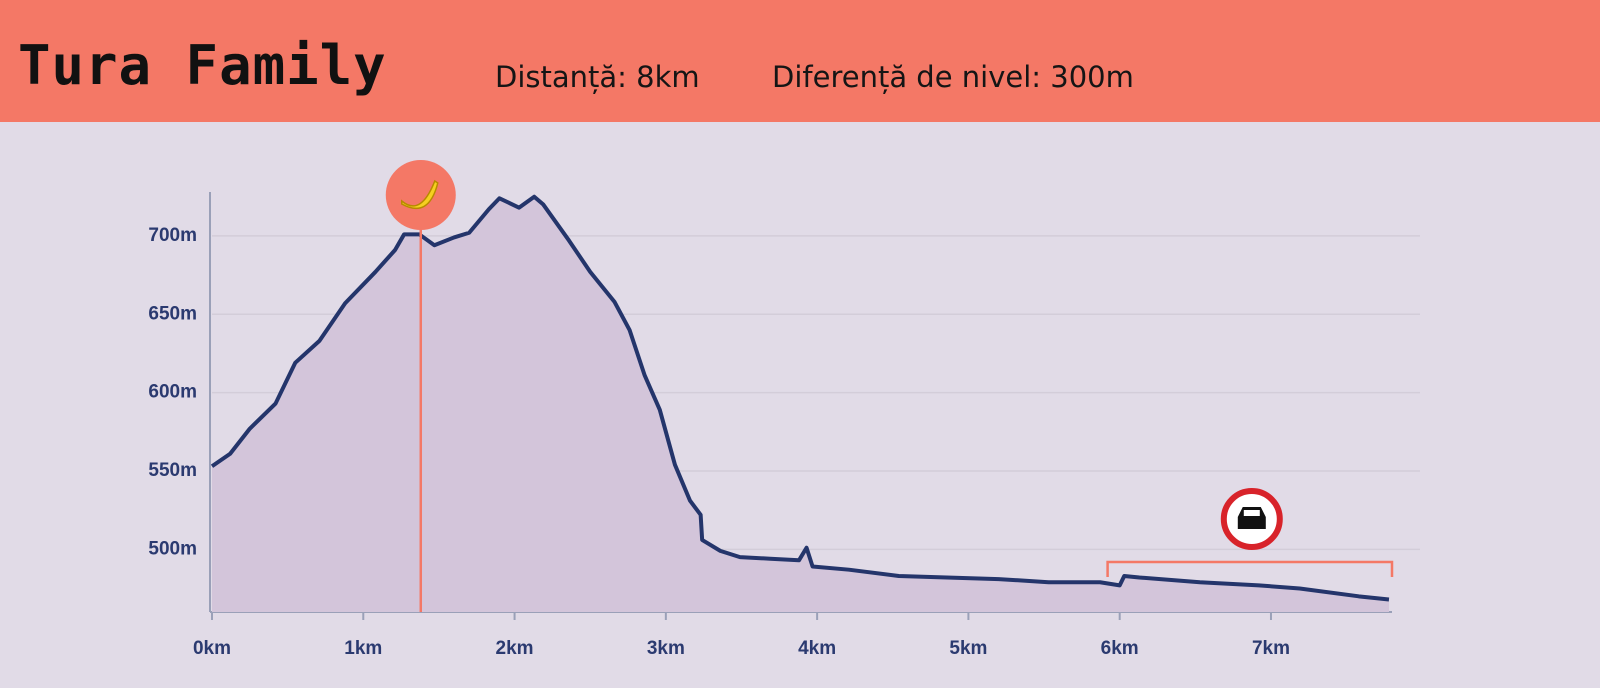 This screenshot has width=1600, height=688. I want to click on x-tick-label: 4km, so click(817, 648).